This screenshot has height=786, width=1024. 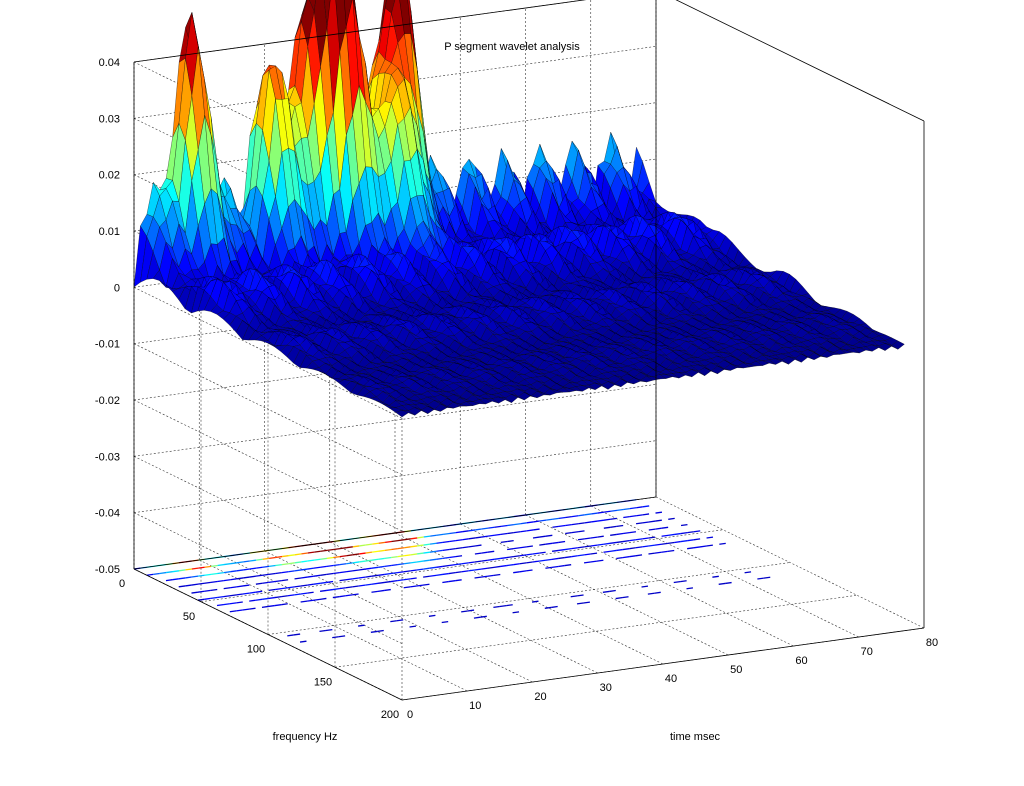 What do you see at coordinates (801, 661) in the screenshot?
I see `y-tick-label: 60` at bounding box center [801, 661].